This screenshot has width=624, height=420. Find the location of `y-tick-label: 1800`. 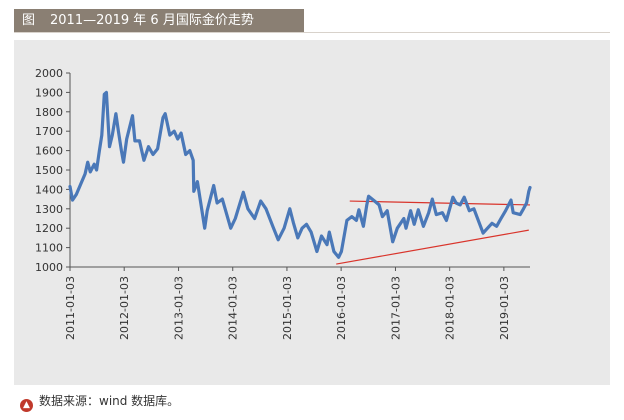

y-tick-label: 1800 is located at coordinates (49, 112).